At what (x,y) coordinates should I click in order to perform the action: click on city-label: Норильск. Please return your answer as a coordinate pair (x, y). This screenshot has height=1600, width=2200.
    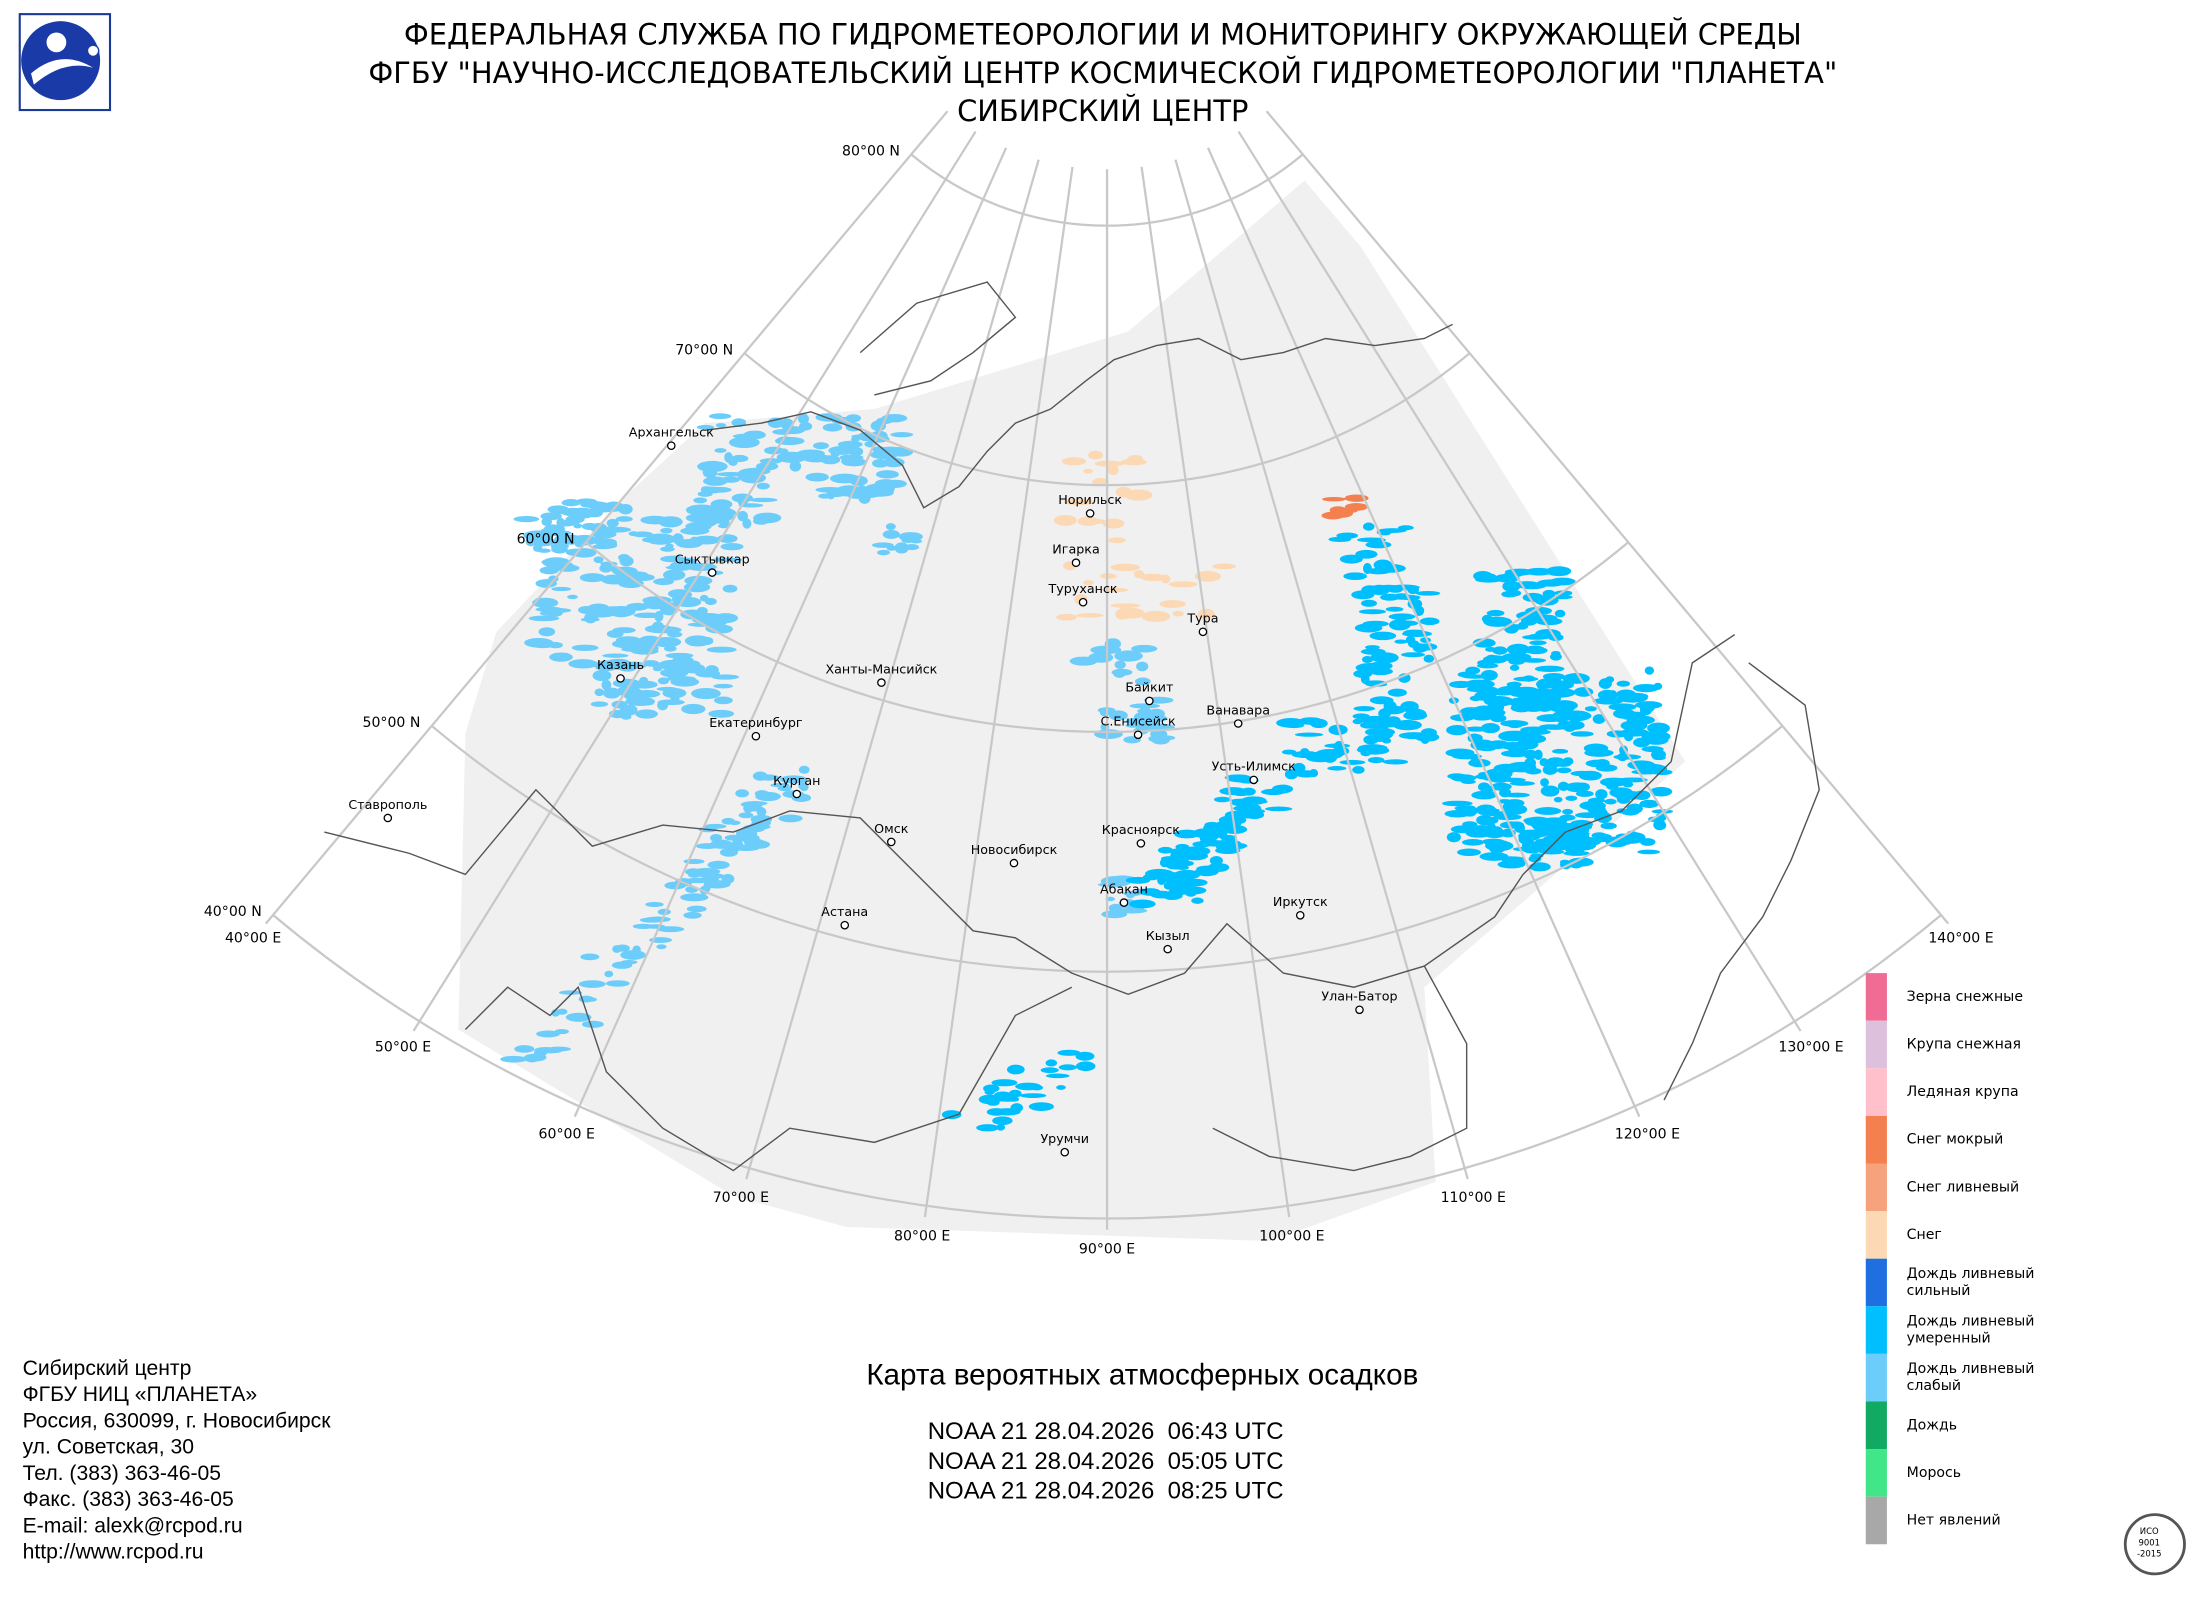
    Looking at the image, I should click on (1090, 499).